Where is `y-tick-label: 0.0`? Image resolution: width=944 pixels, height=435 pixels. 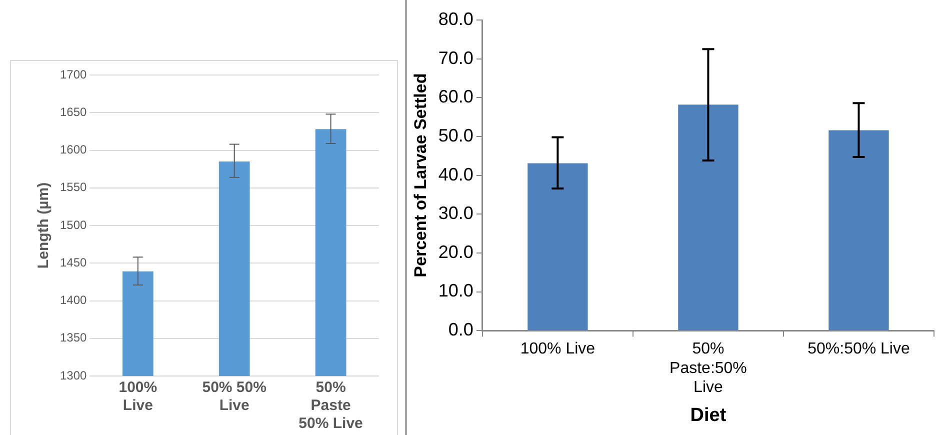
y-tick-label: 0.0 is located at coordinates (461, 330).